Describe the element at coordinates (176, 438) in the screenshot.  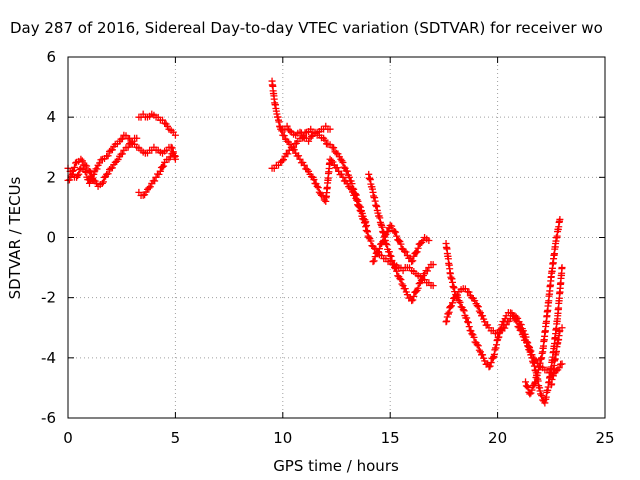
I see `x-tick-label: 5` at that location.